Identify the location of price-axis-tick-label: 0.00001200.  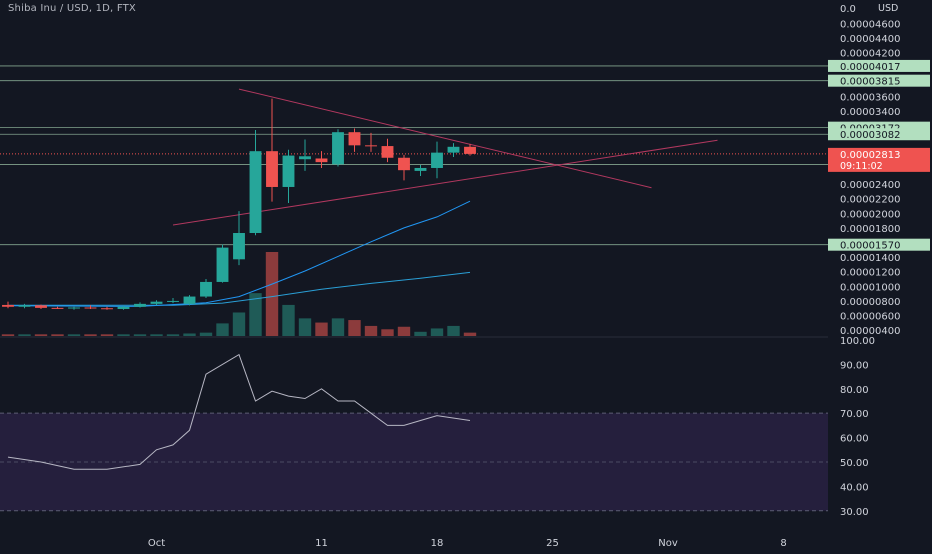
(870, 273).